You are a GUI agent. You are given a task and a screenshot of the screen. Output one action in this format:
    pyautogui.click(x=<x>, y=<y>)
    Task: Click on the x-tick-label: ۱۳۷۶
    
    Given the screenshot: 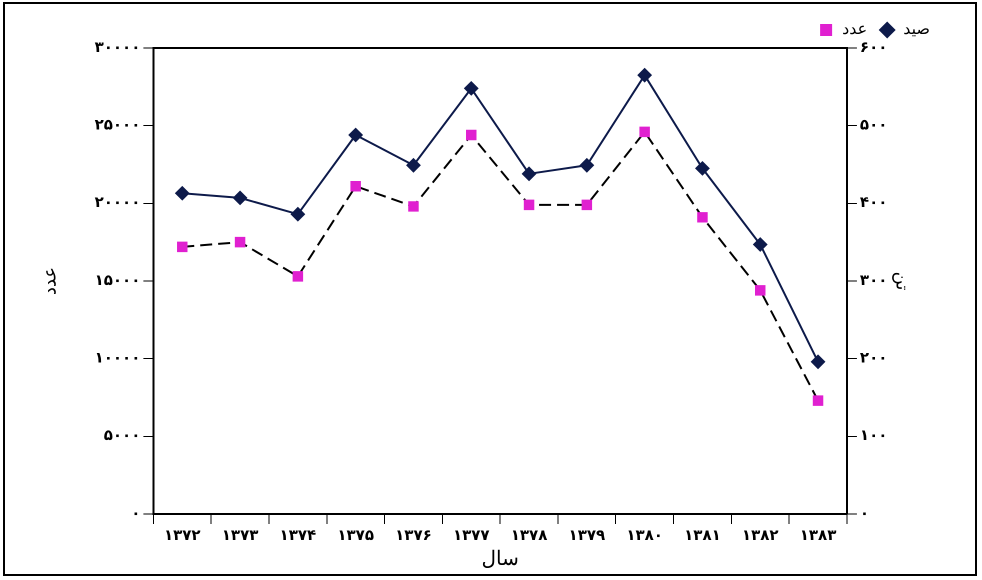 What is the action you would take?
    pyautogui.click(x=413, y=535)
    